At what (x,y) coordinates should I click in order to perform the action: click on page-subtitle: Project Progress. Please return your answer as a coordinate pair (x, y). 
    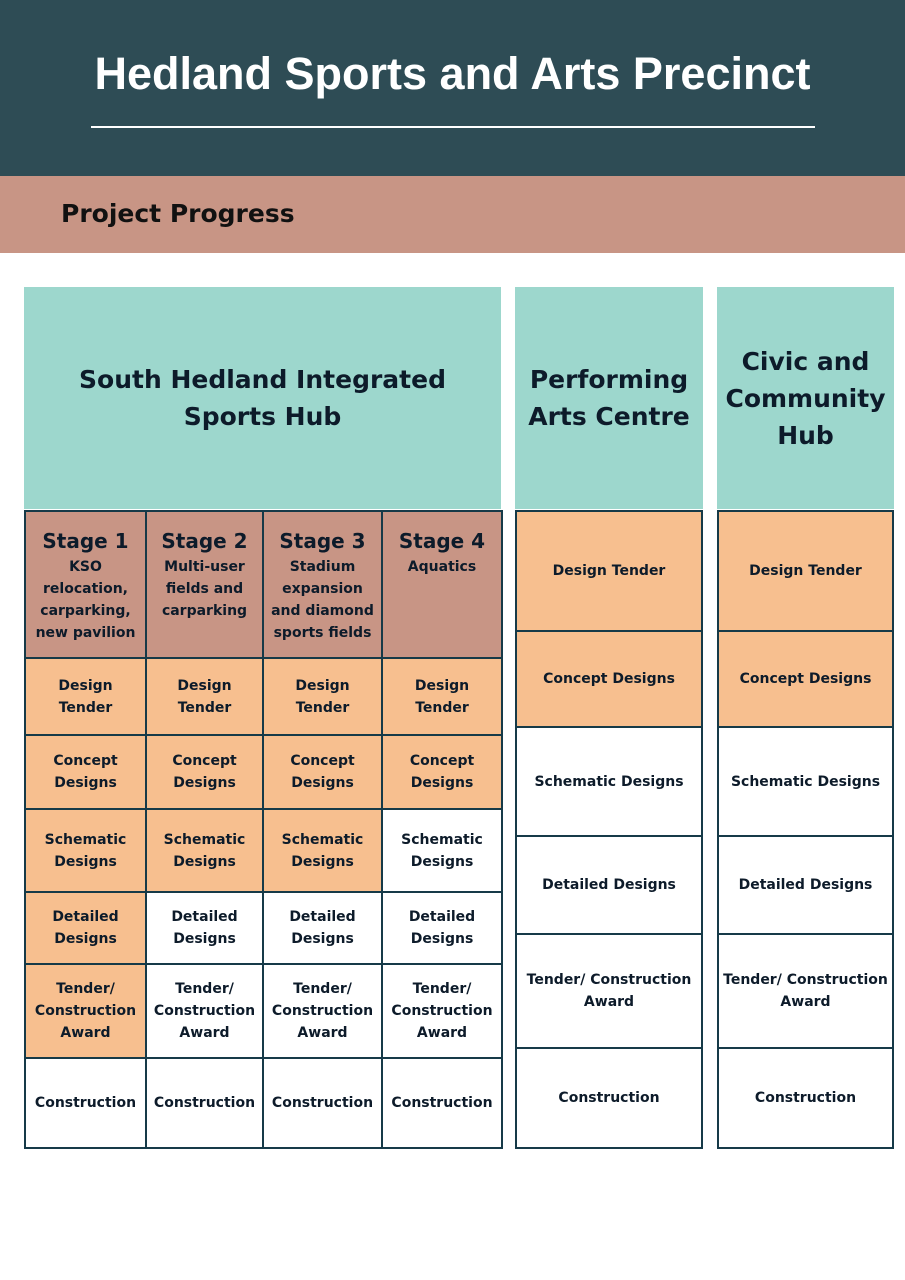
    Looking at the image, I should click on (178, 213).